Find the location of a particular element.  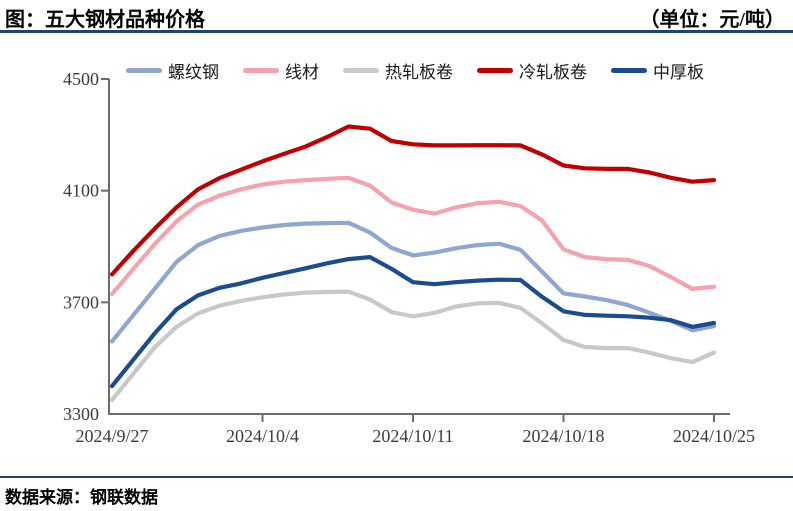

y-axis-tick-label: 3700 is located at coordinates (81, 302).